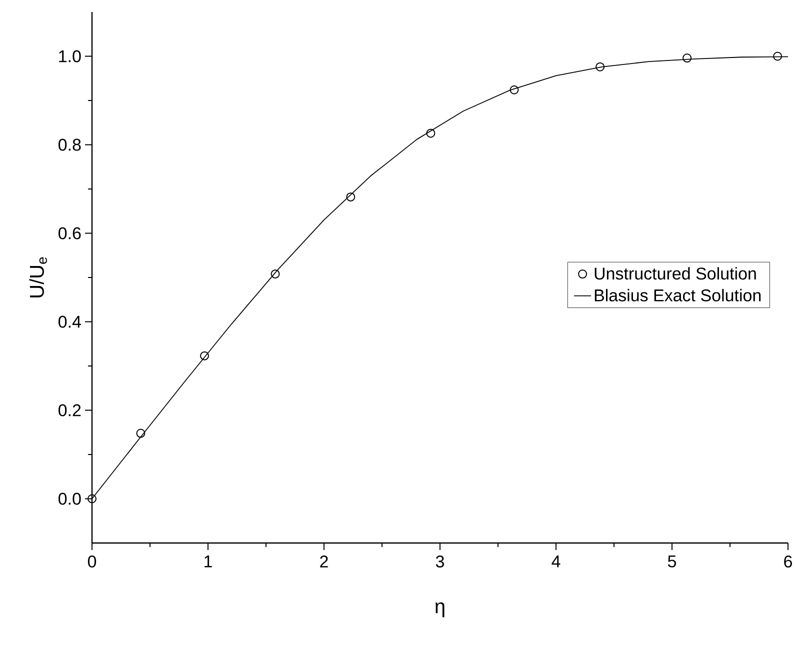 The height and width of the screenshot is (658, 796). I want to click on x-tick-label: 5, so click(672, 562).